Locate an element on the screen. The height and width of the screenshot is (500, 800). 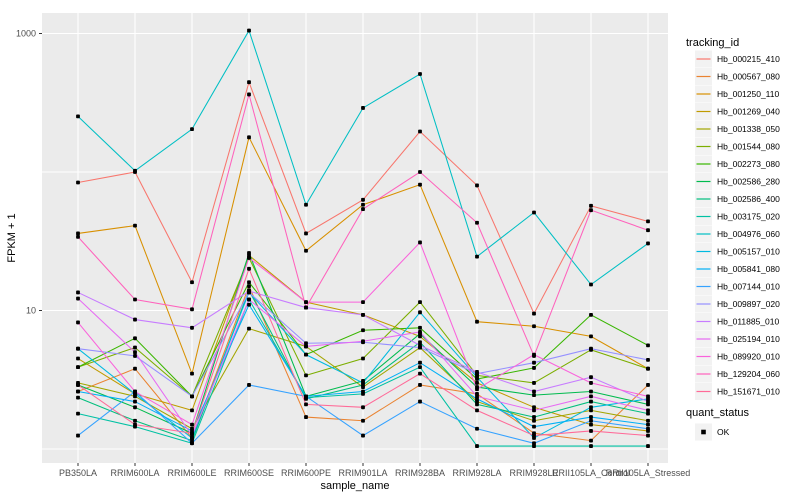
legend-title-quant-status: quant_status is located at coordinates (717, 413).